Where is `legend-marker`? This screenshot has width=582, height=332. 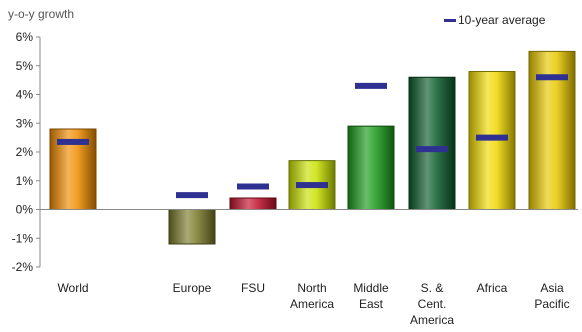 legend-marker is located at coordinates (450, 20).